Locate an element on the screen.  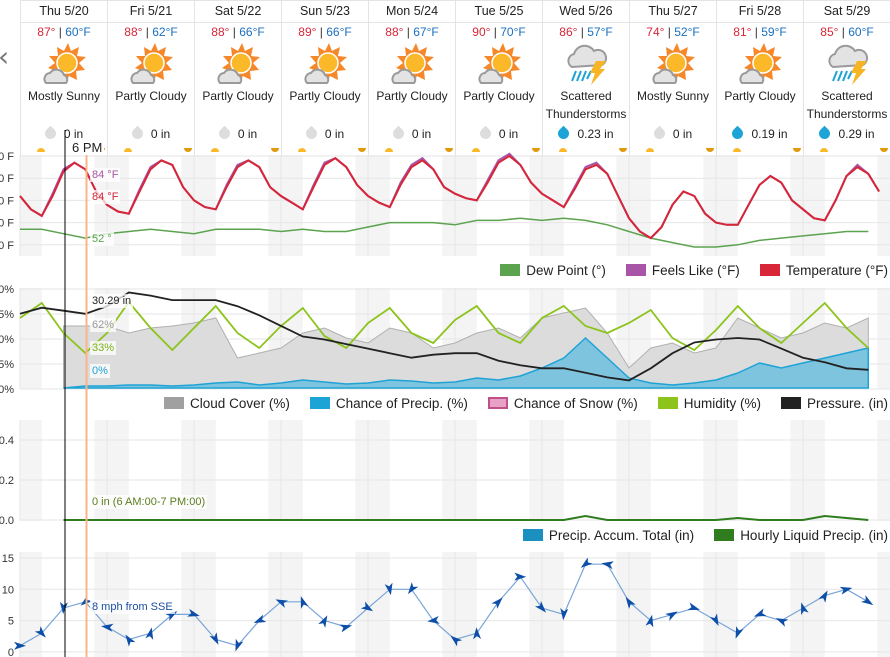
day-column: Tue 5/25 90° | 70°F Partly Cloudy 0 in is located at coordinates (498, 78).